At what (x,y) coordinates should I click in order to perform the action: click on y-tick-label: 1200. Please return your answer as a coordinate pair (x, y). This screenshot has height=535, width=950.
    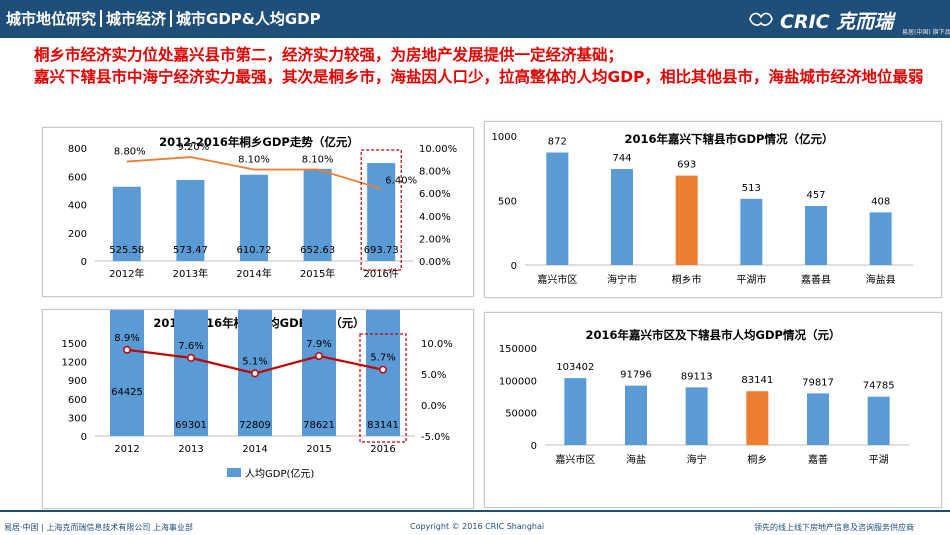
    Looking at the image, I should click on (74, 363).